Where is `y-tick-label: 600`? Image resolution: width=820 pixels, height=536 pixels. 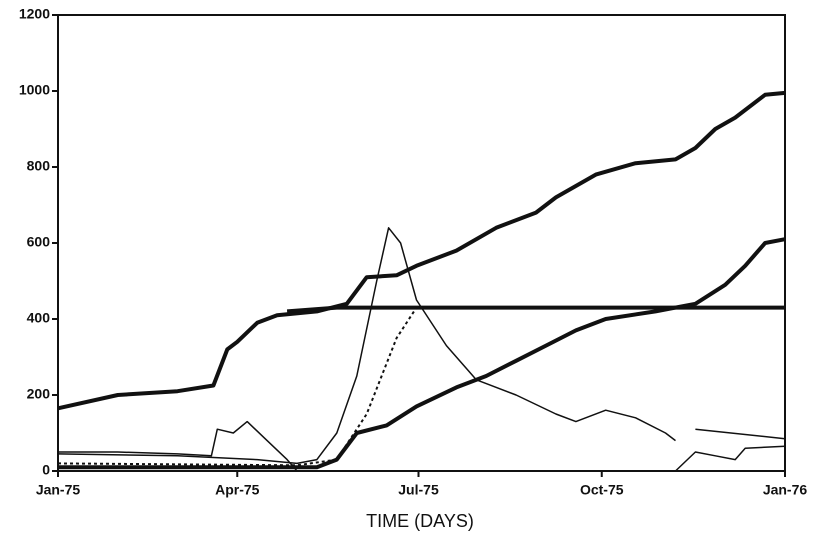 y-tick-label: 600 is located at coordinates (39, 242).